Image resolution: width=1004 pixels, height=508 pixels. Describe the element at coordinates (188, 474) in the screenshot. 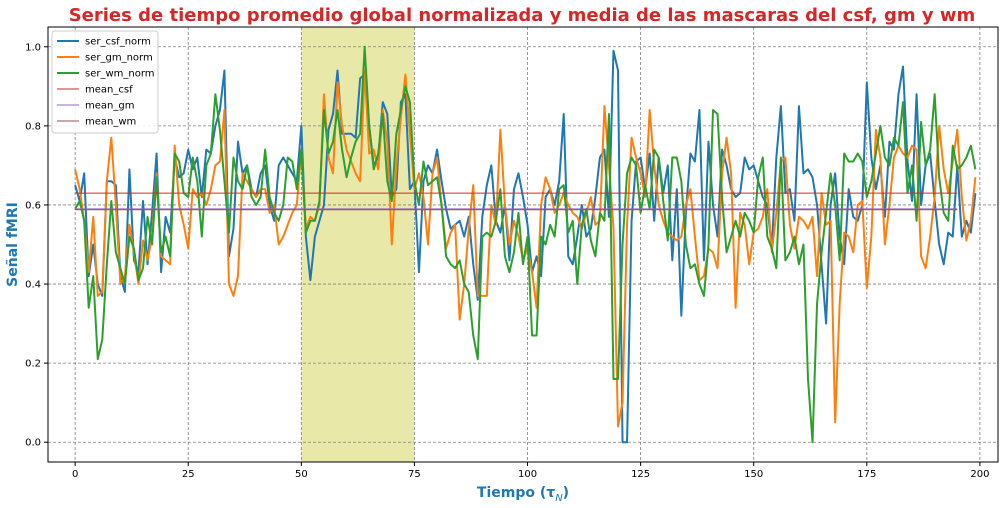

I see `x-tick-label: 25` at that location.